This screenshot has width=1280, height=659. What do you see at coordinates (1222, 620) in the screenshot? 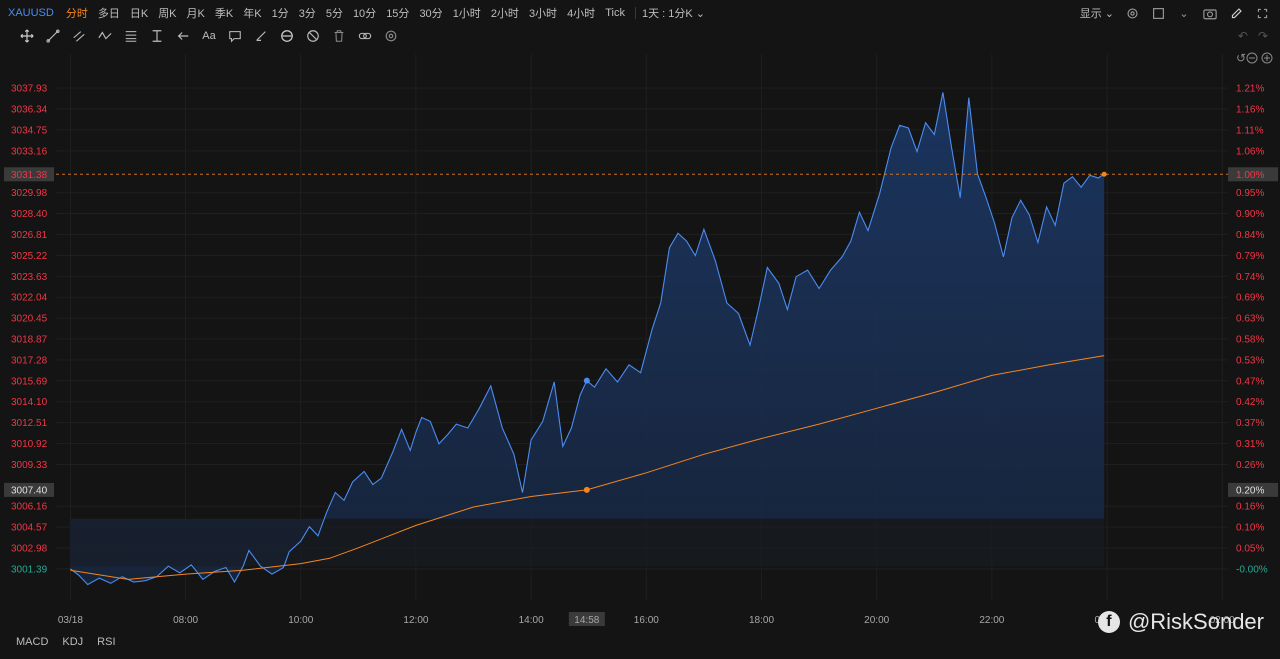
I see `x-tick-label: 02:00` at bounding box center [1222, 620].